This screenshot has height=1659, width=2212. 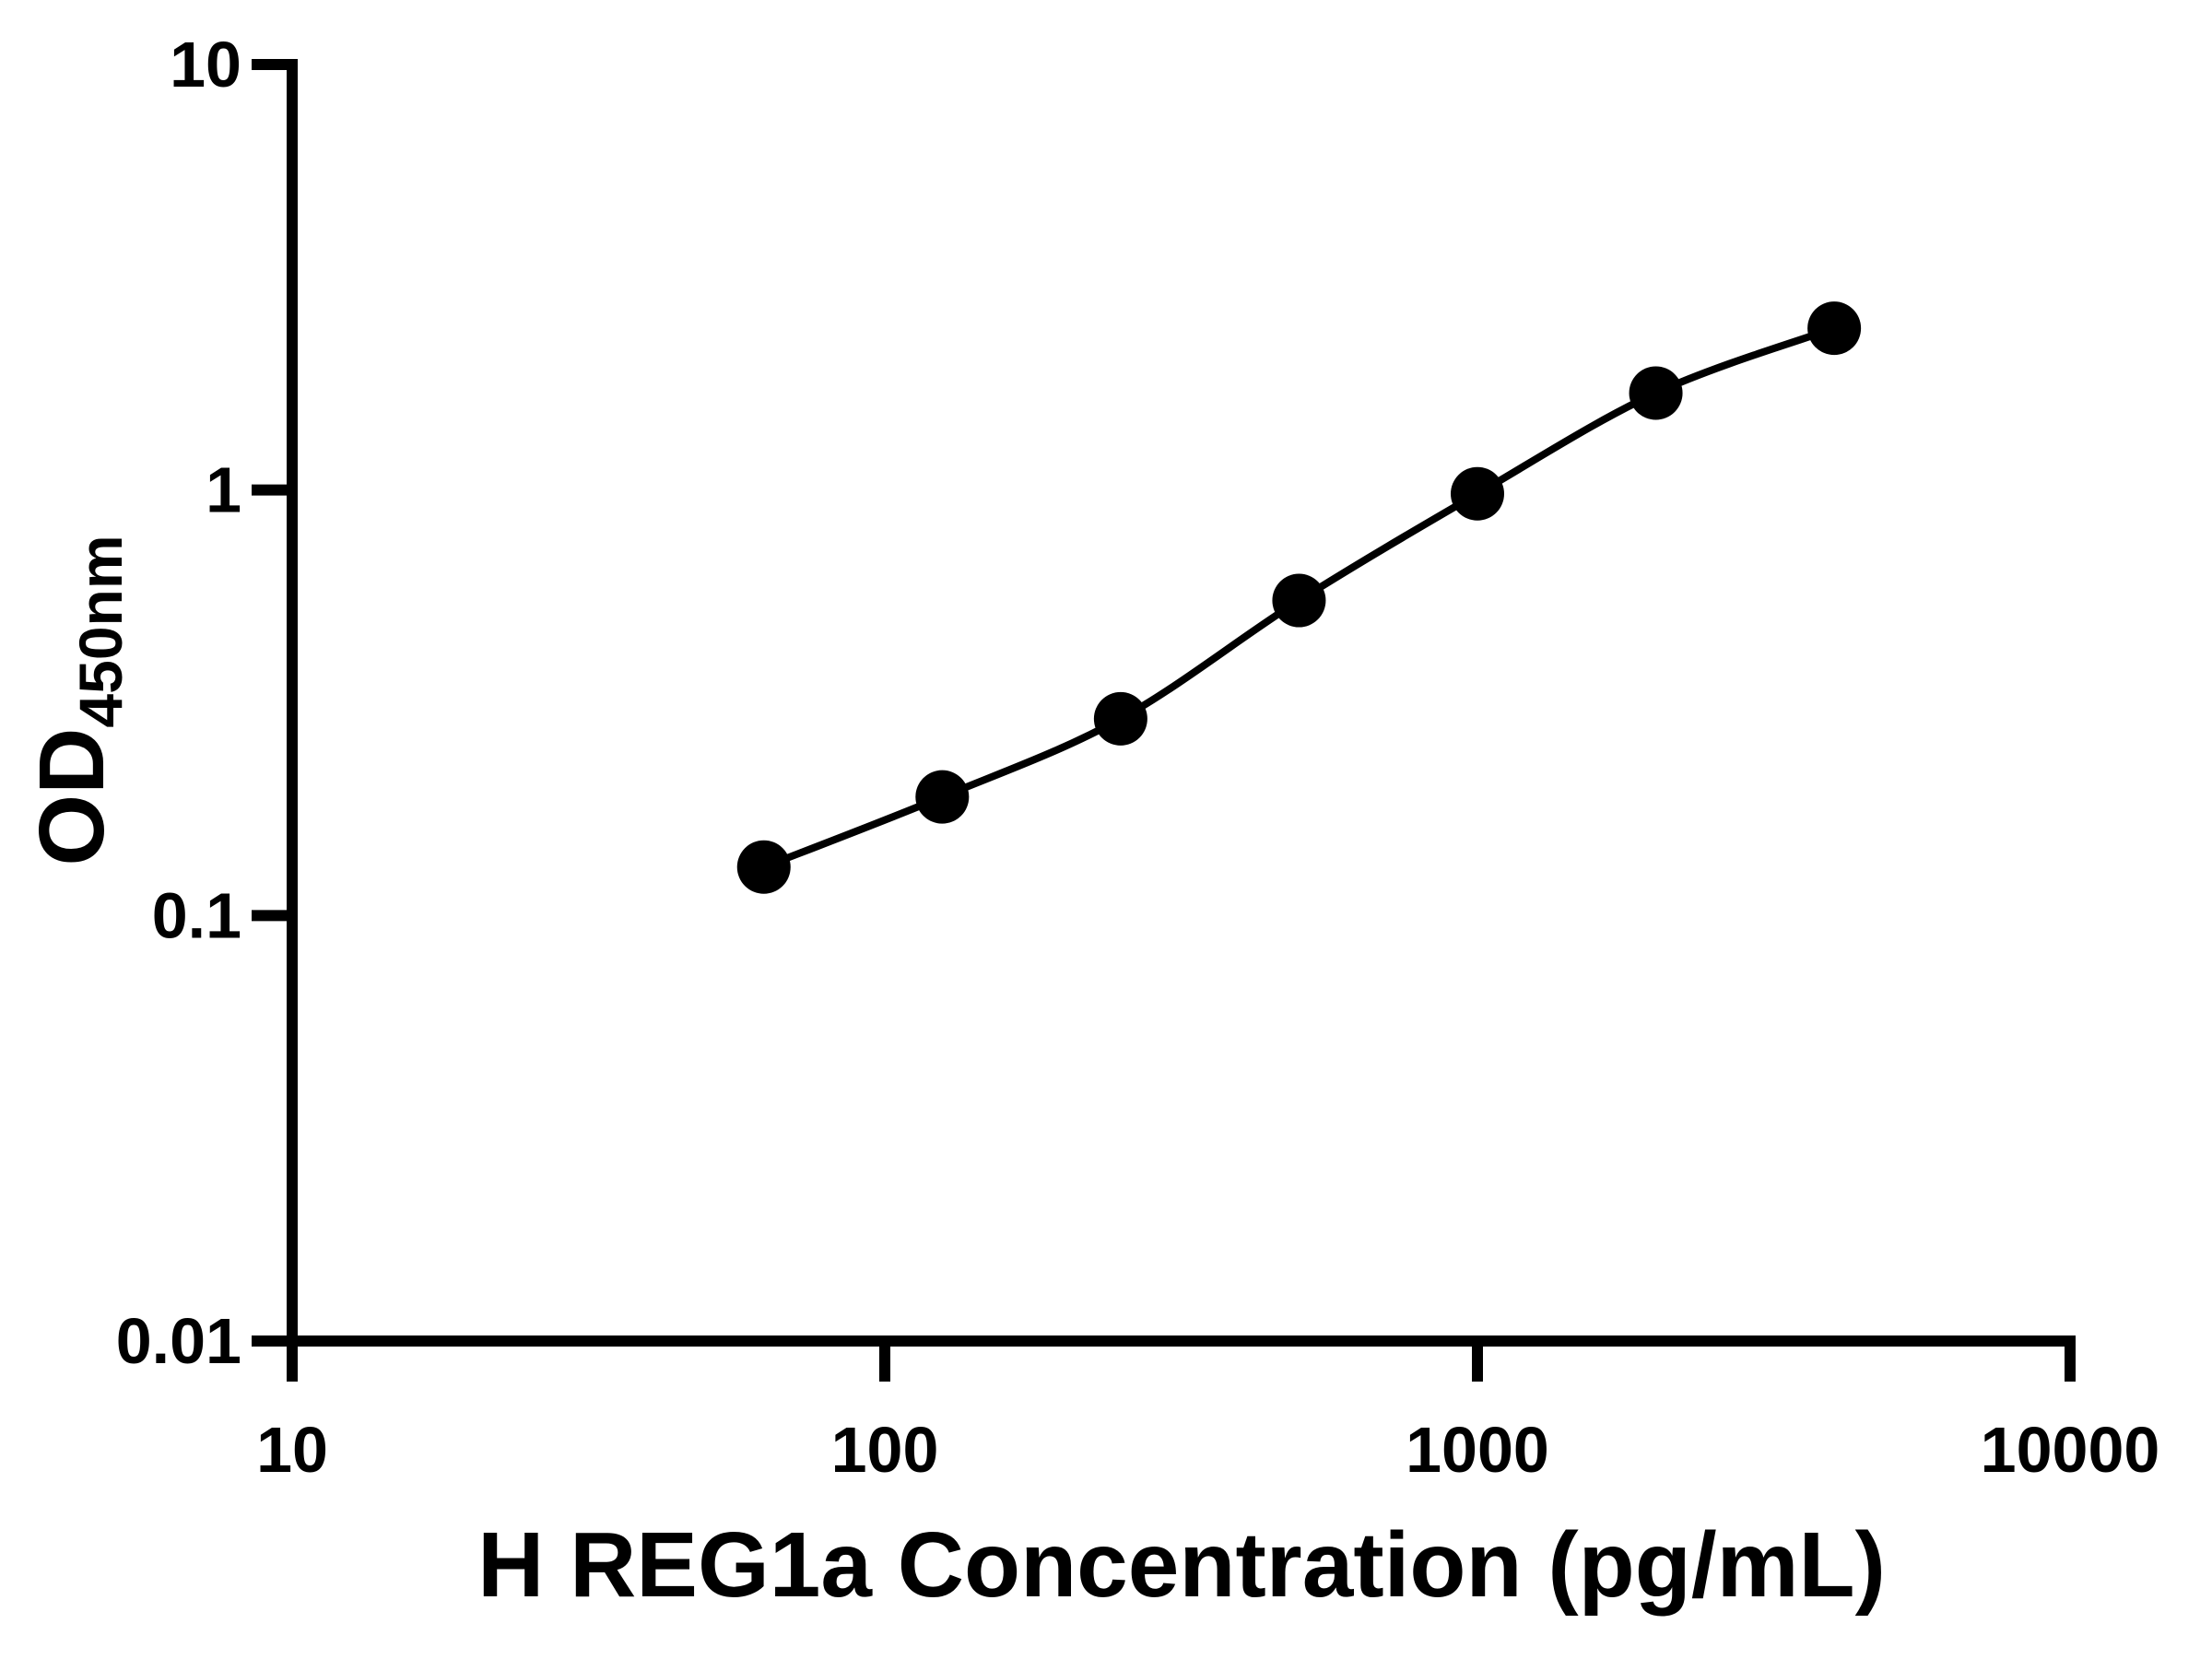 I want to click on y-axis-title-main: OD, so click(x=72, y=797).